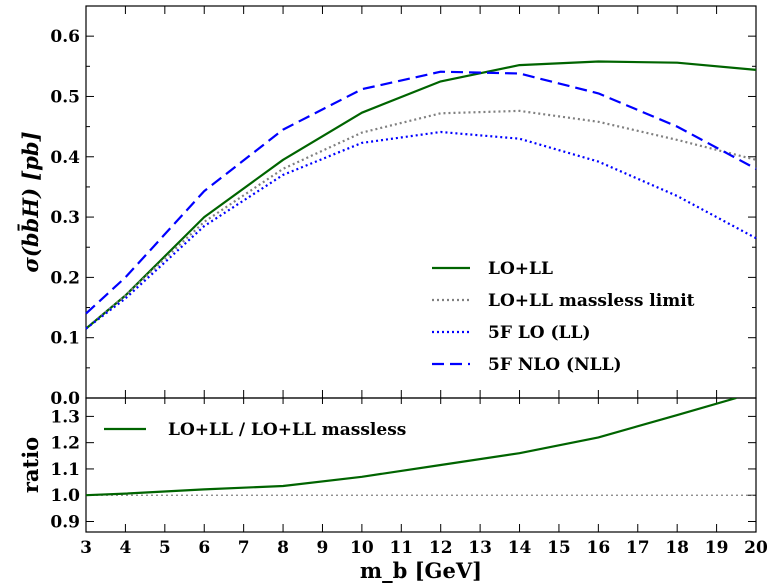 The width and height of the screenshot is (768, 583). Describe the element at coordinates (520, 548) in the screenshot. I see `x-tick-label: 14` at that location.